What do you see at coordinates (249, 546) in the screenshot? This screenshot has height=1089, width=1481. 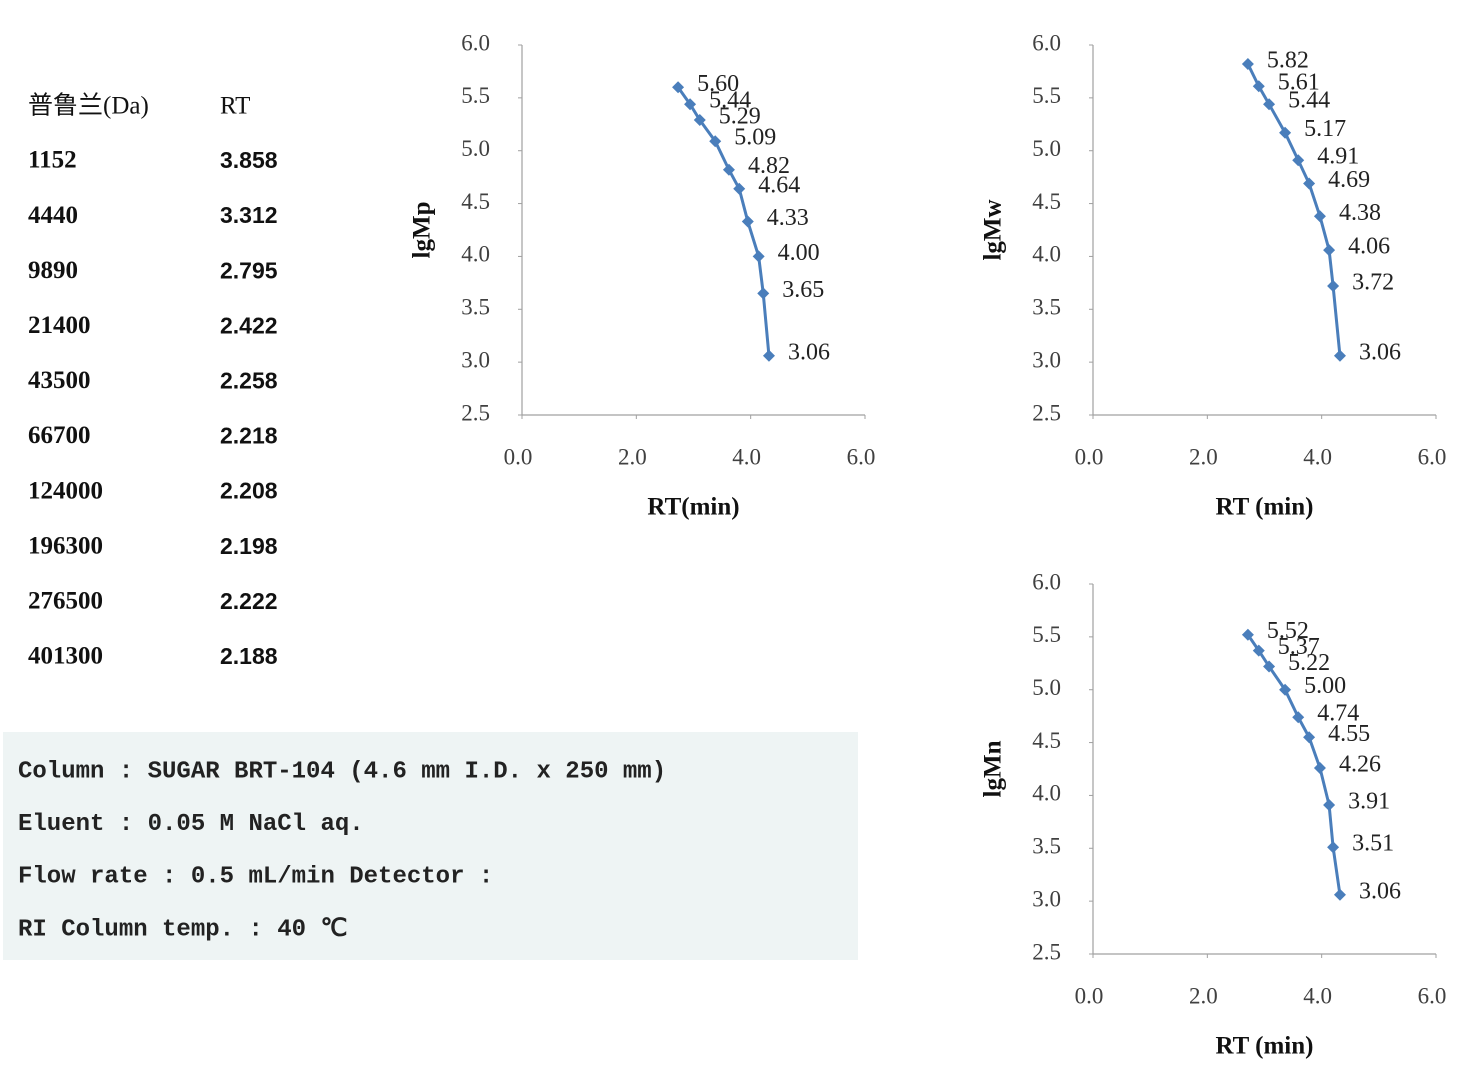 I see `table-cell: 2.198` at bounding box center [249, 546].